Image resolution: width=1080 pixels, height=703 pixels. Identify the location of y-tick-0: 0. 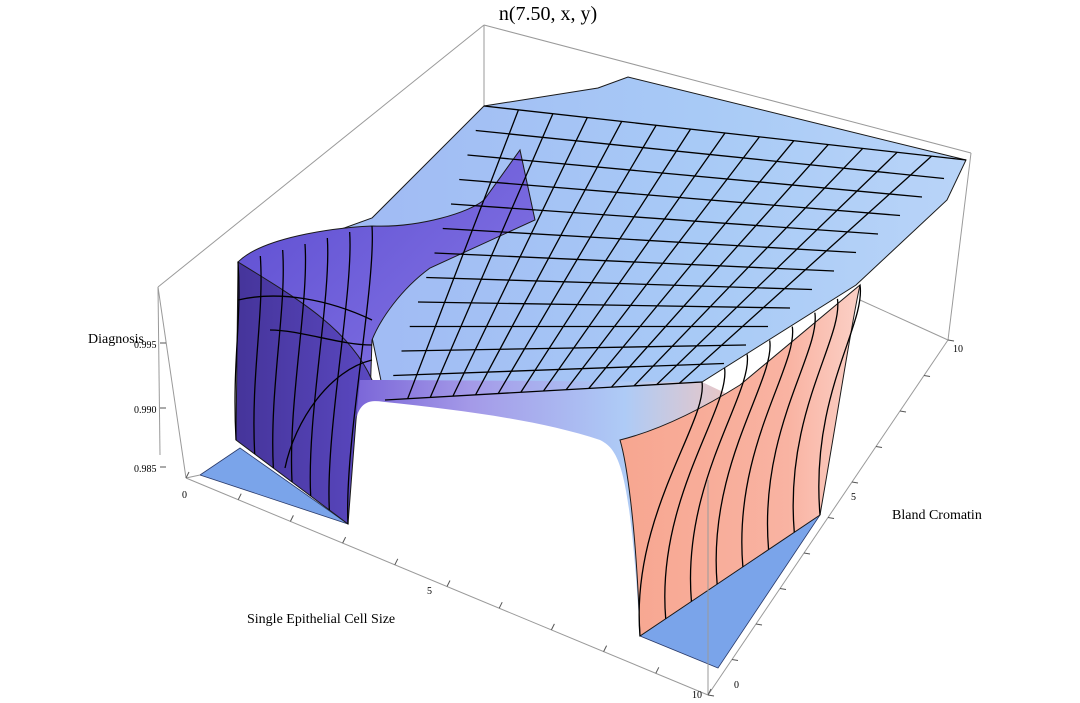
(736, 685).